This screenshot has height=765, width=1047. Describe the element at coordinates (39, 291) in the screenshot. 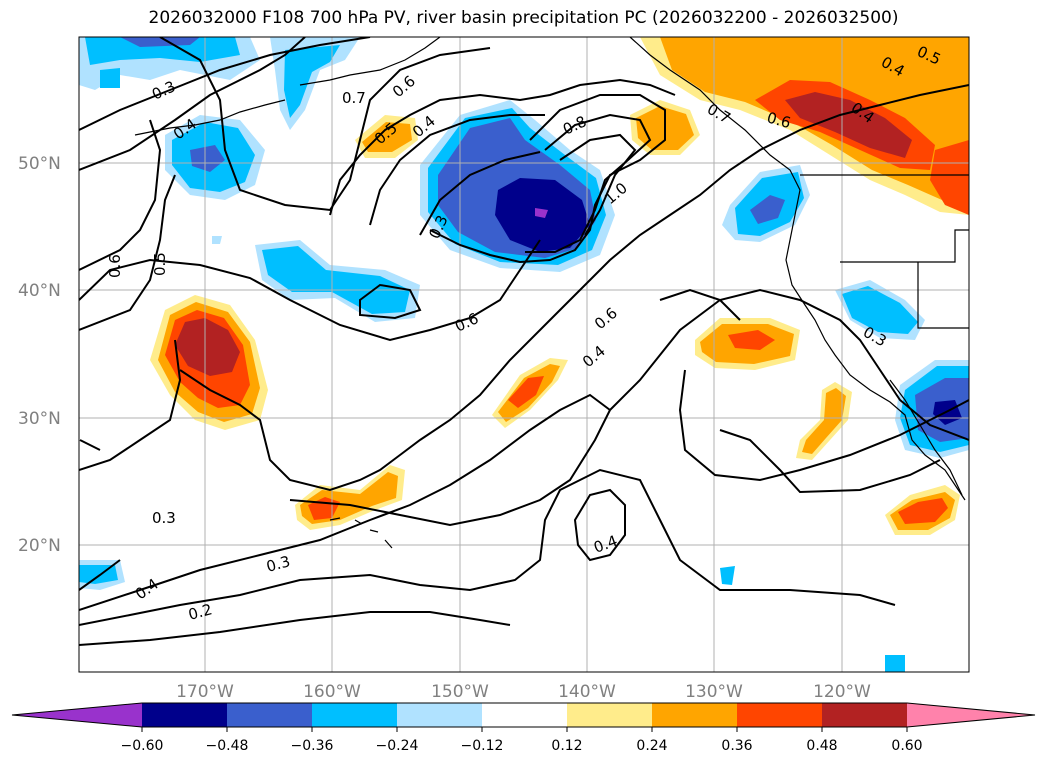

I see `lat-label-40n: 40°N` at that location.